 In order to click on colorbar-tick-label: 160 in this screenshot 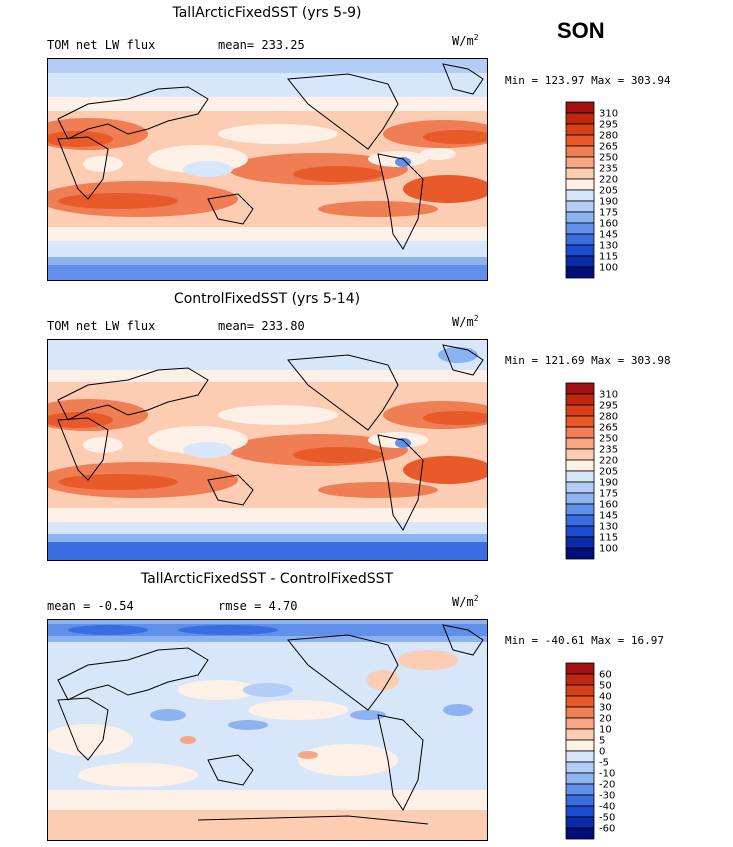, I will do `click(608, 505)`.